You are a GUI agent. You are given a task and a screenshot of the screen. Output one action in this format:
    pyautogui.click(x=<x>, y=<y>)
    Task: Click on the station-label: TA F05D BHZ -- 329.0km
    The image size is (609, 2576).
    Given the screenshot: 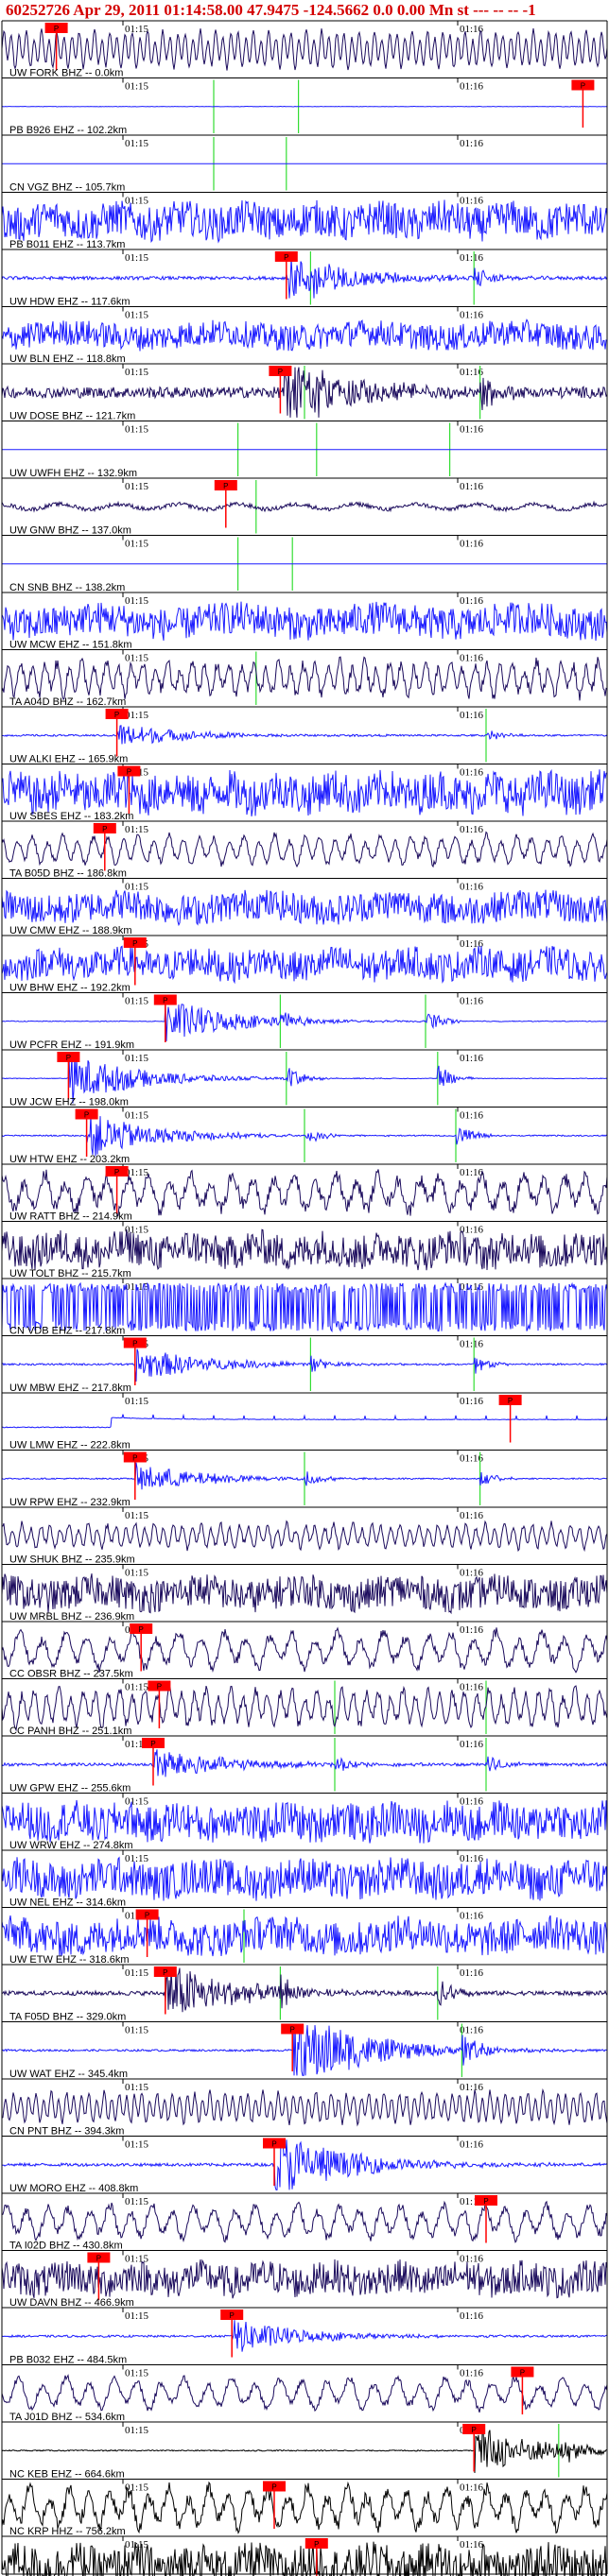 What is the action you would take?
    pyautogui.click(x=67, y=2017)
    